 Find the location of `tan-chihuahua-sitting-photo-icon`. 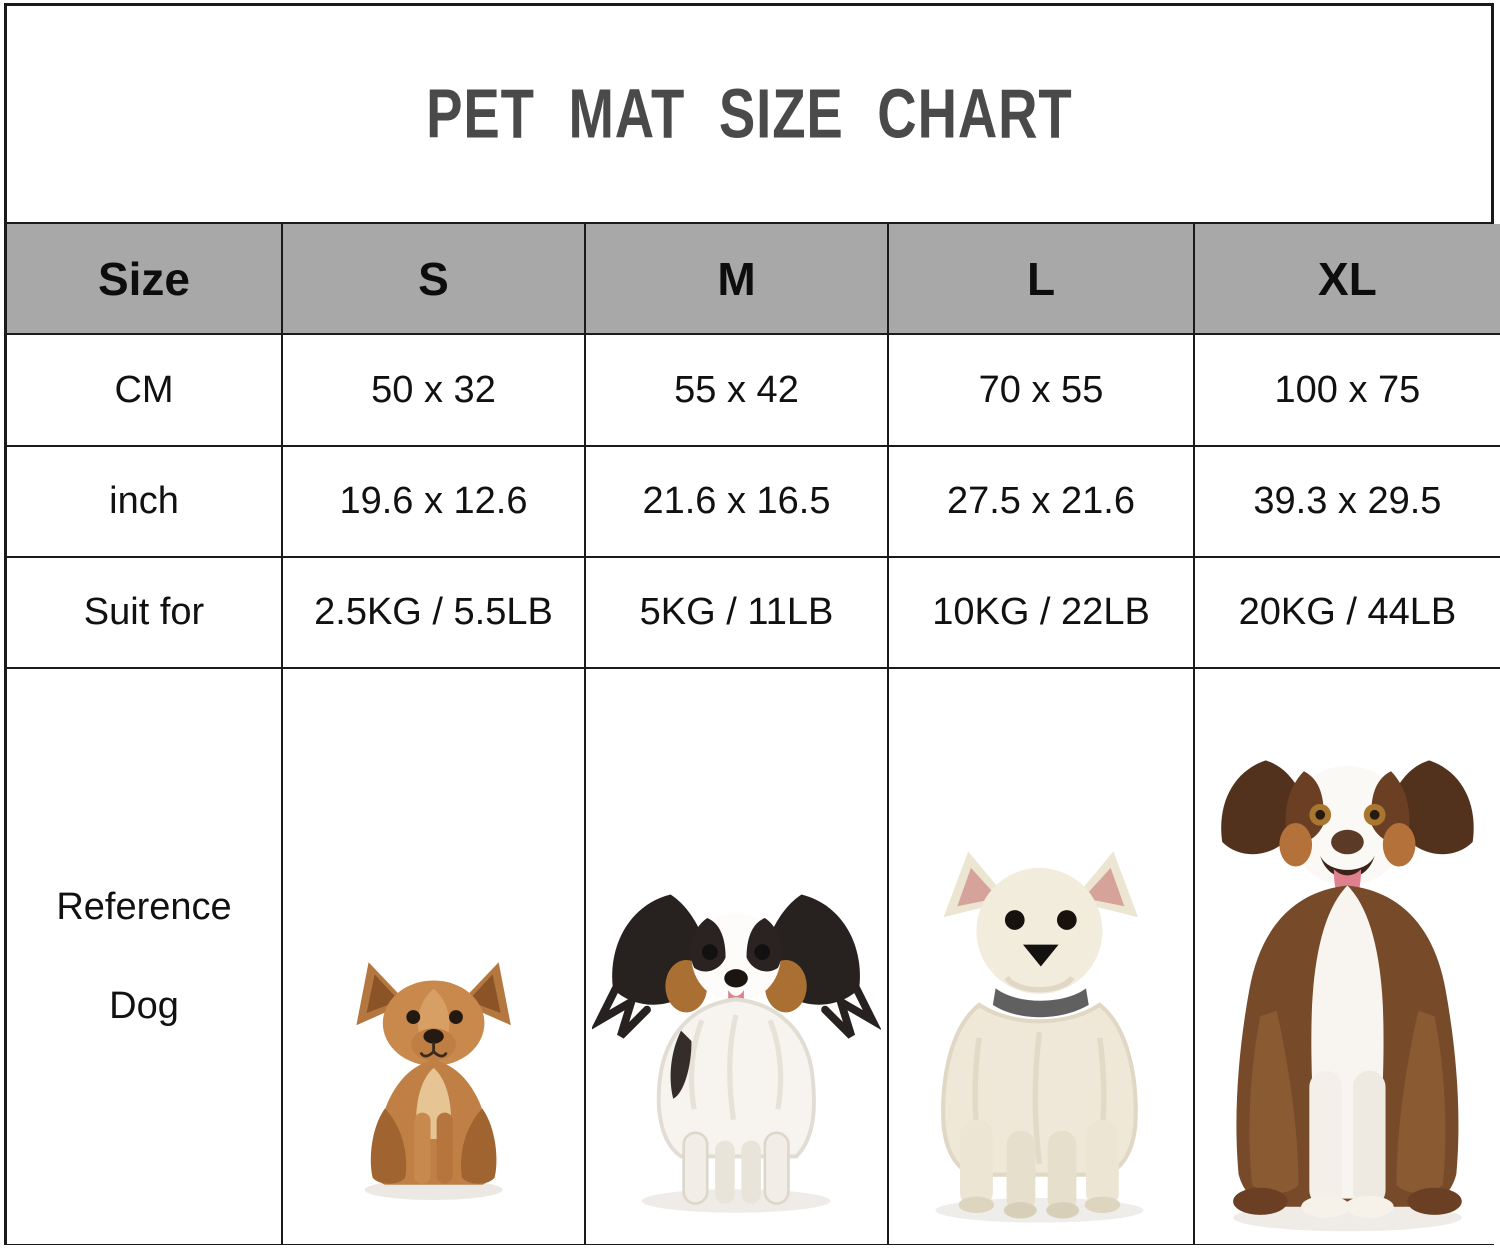

tan-chihuahua-sitting-photo-icon is located at coordinates (433, 1081).